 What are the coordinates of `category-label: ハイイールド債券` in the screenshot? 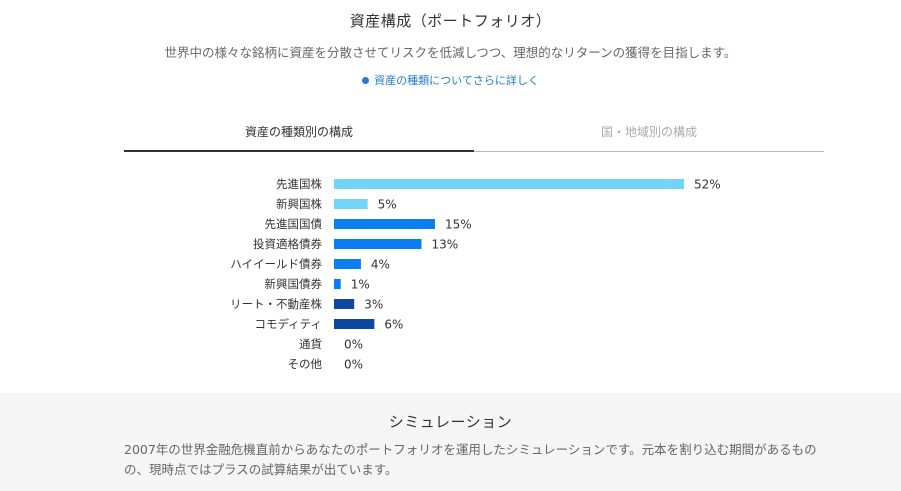 It's located at (276, 264).